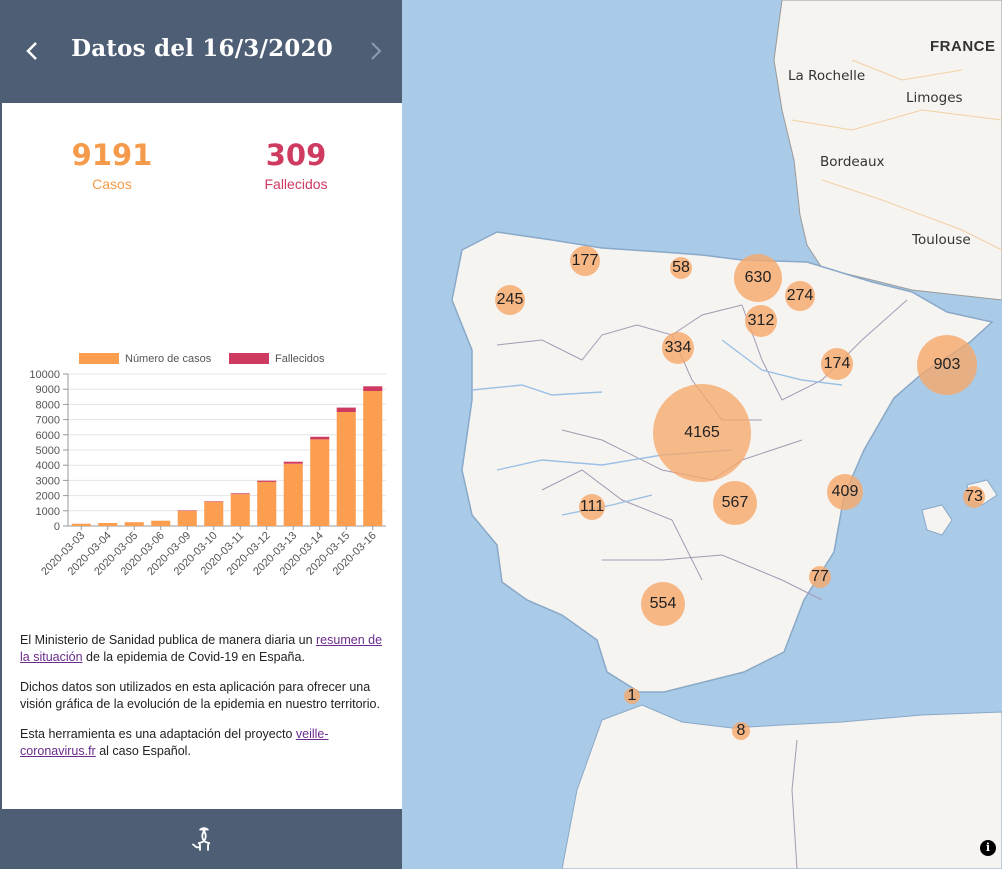  What do you see at coordinates (112, 155) in the screenshot?
I see `cases-value: 9191` at bounding box center [112, 155].